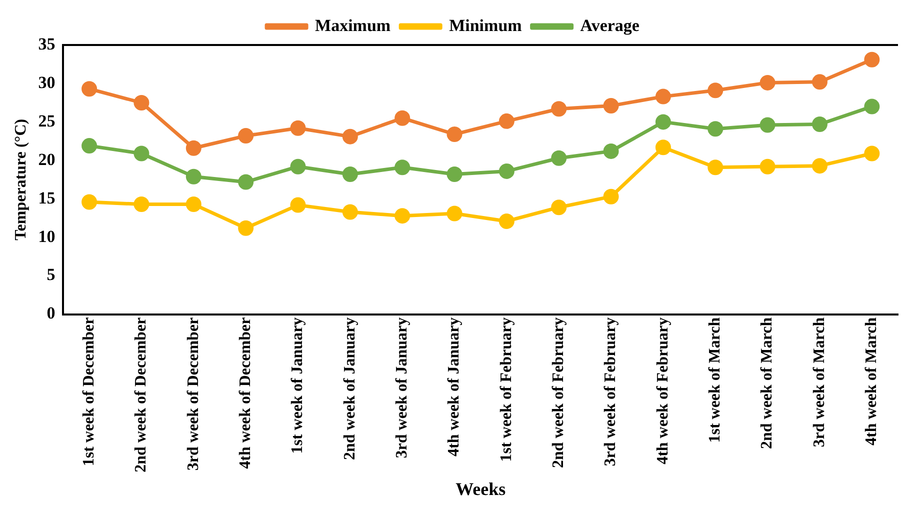  I want to click on x-tick-label: 4th week of December, so click(245, 393).